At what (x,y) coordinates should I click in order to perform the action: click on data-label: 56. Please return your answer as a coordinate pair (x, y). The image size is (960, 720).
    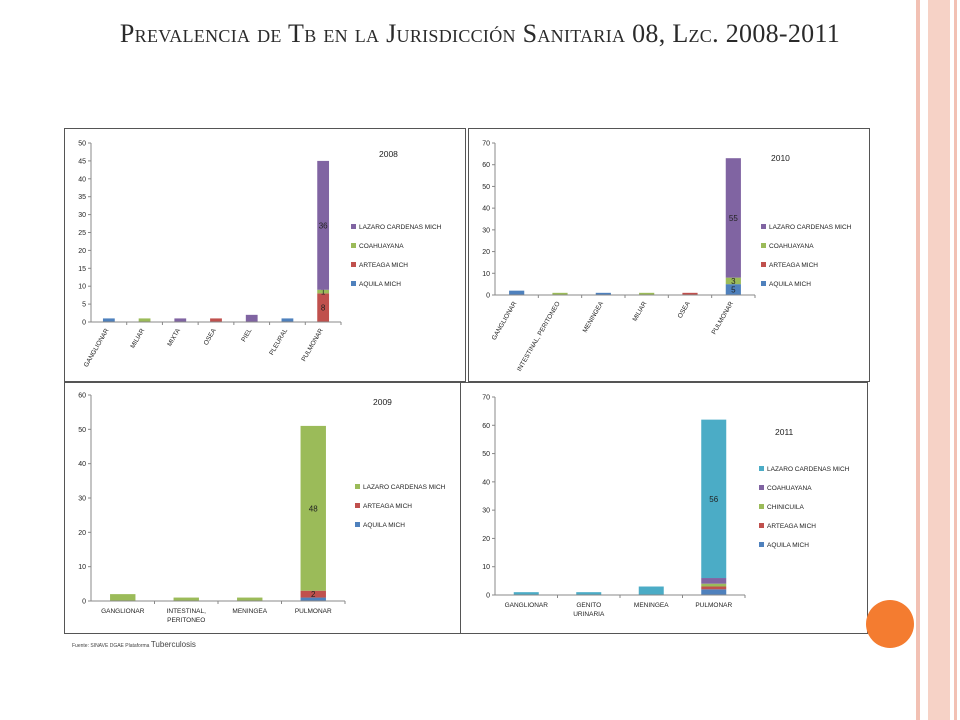
    Looking at the image, I should click on (713, 499).